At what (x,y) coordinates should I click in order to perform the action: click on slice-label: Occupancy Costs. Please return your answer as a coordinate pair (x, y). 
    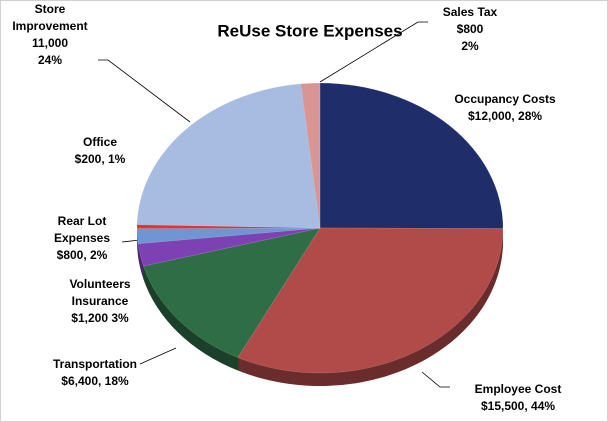
    Looking at the image, I should click on (505, 99).